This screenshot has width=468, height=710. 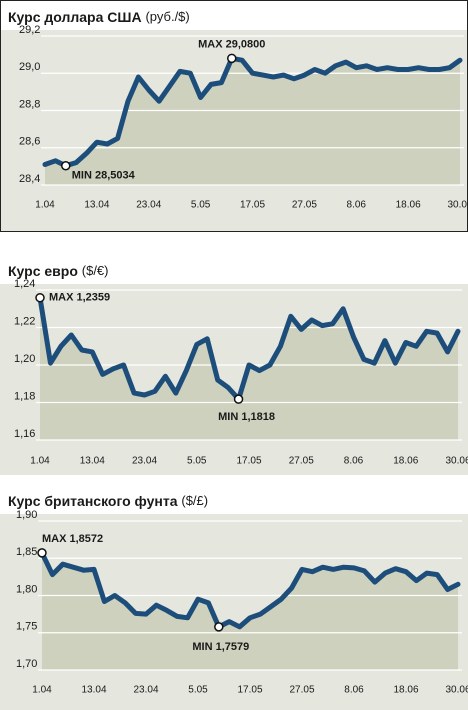 I want to click on annotation: MAX 1,8572, so click(x=72, y=539).